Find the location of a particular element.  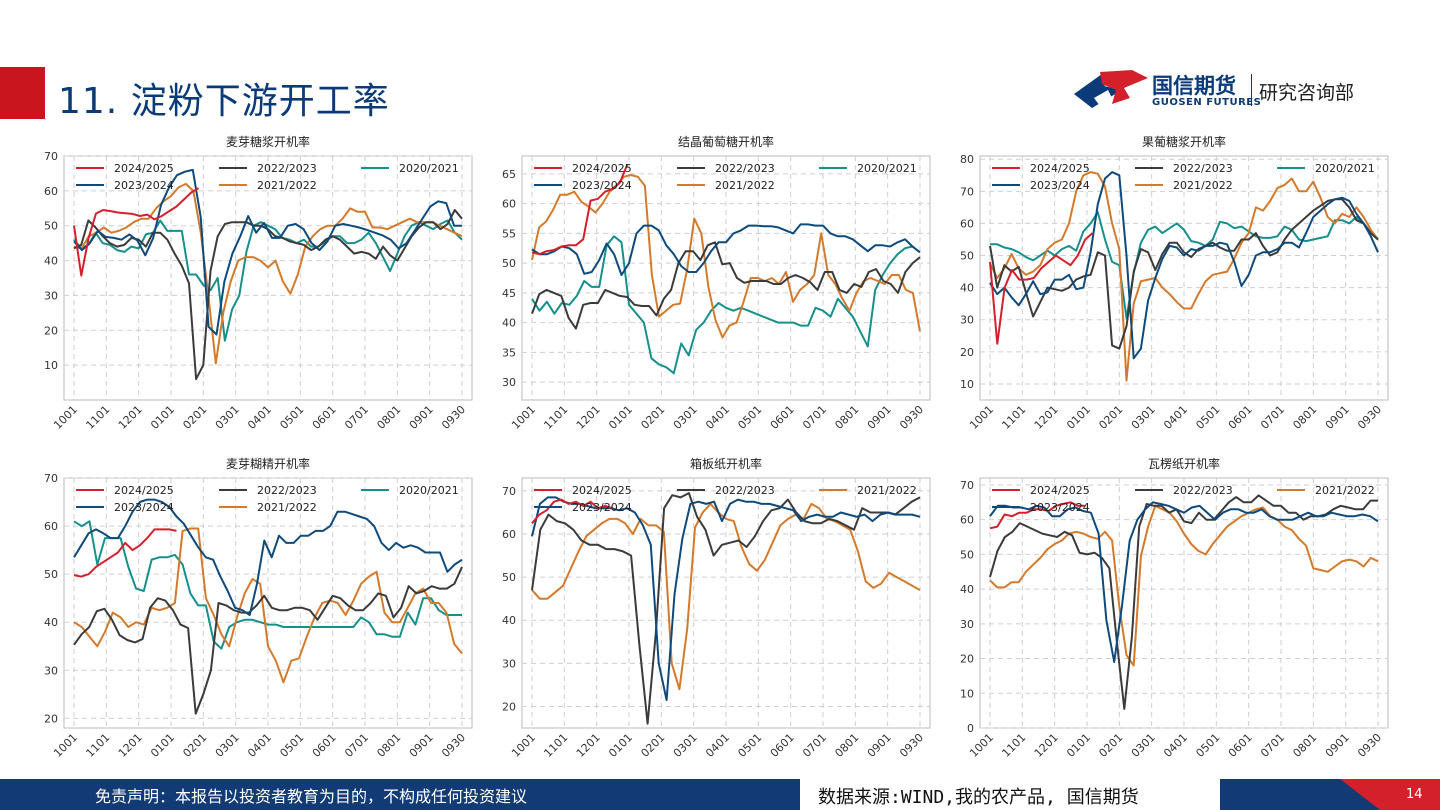

logo-name: 国信期货 is located at coordinates (1194, 86).